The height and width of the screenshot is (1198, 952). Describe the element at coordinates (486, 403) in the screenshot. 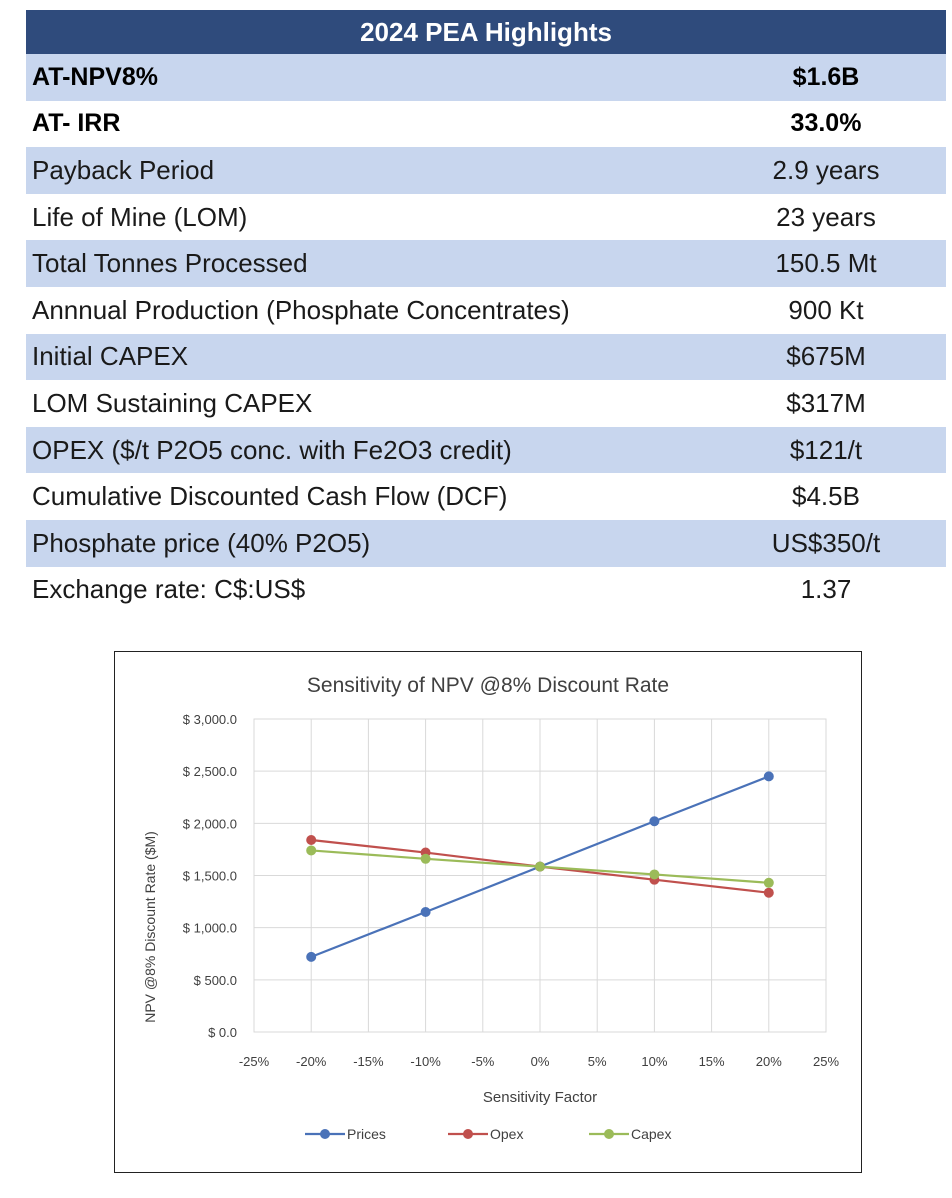

I see `table-row: LOM Sustaining CAPEX $317M` at that location.